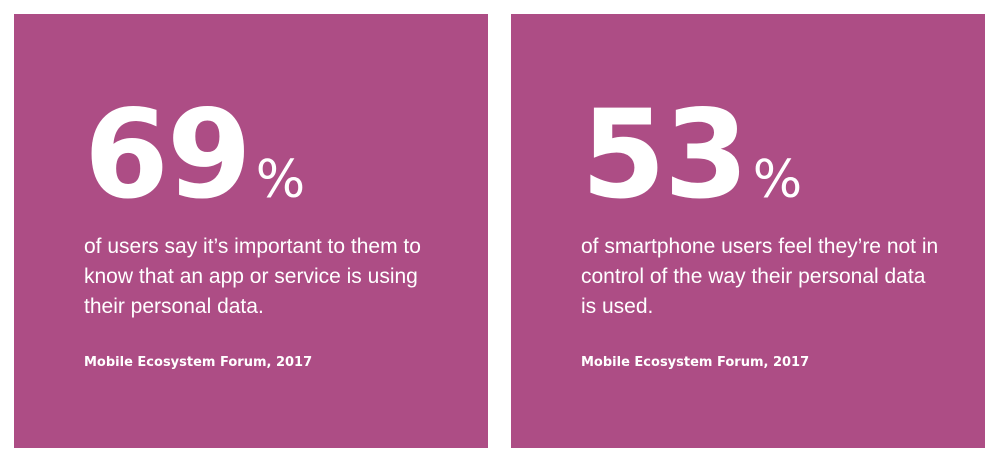 The height and width of the screenshot is (463, 1000). I want to click on stat-value: 69%, so click(194, 155).